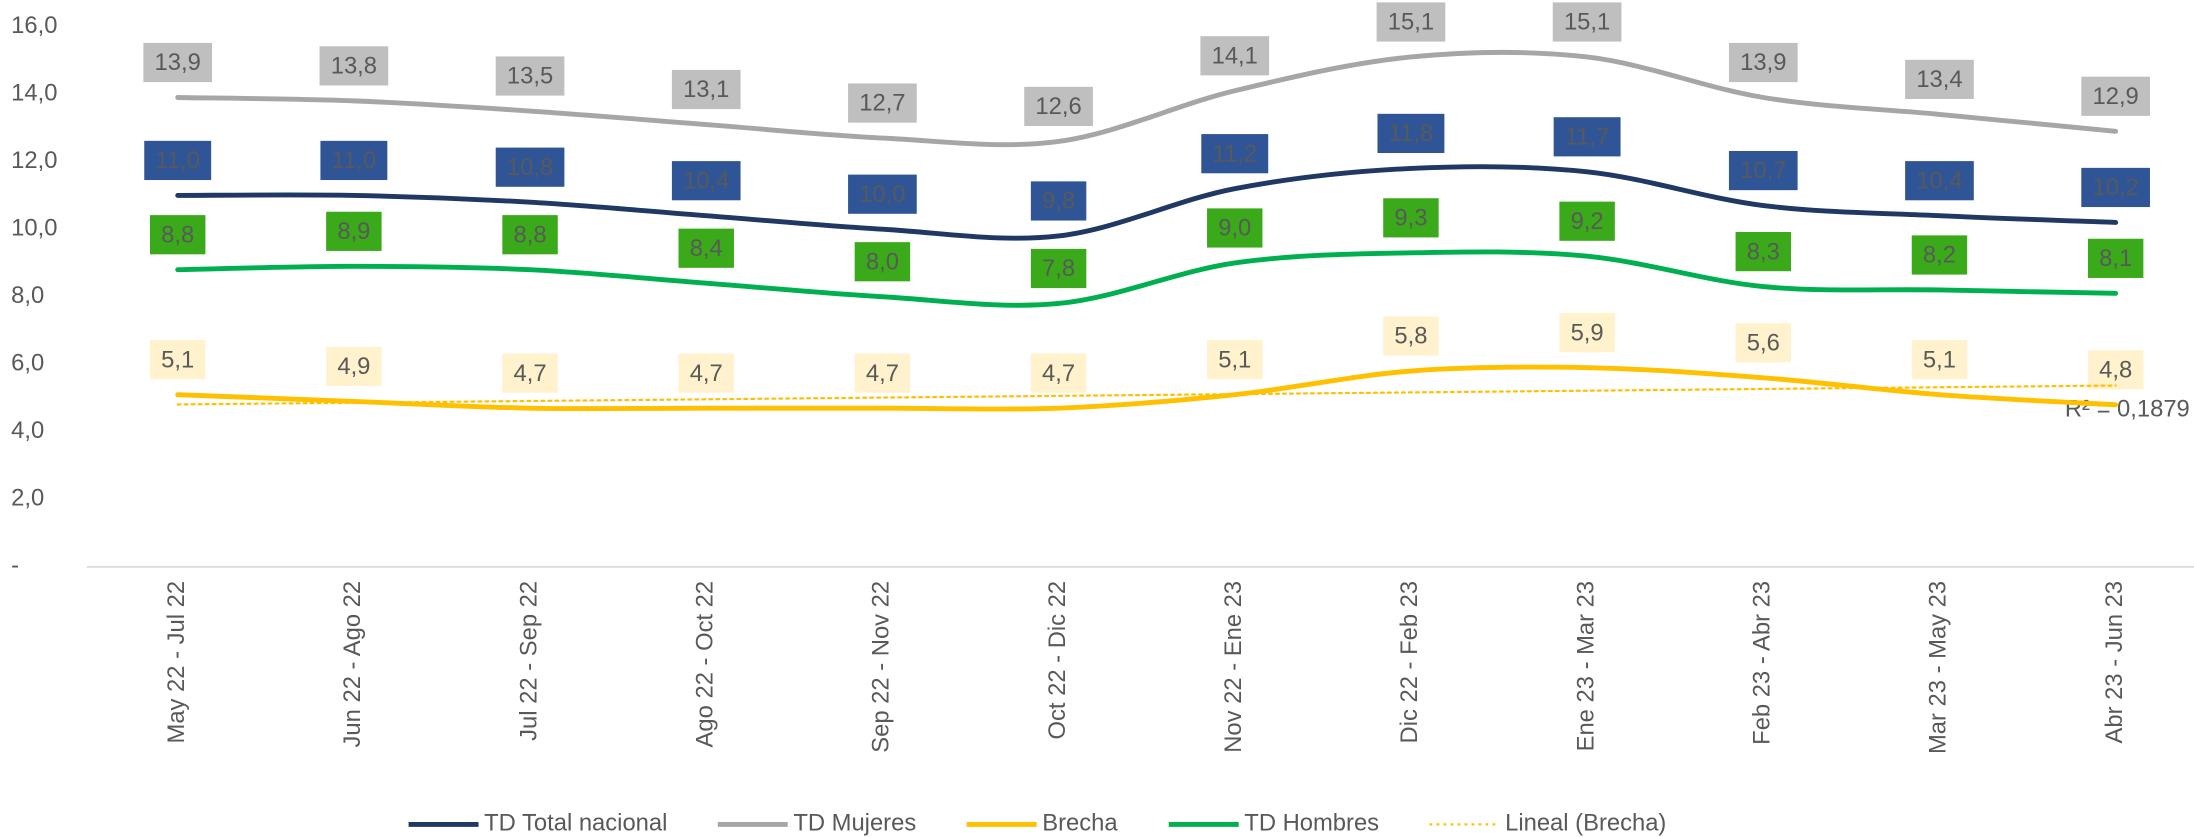 The image size is (2194, 837). I want to click on data-label: 11,2, so click(1234, 153).